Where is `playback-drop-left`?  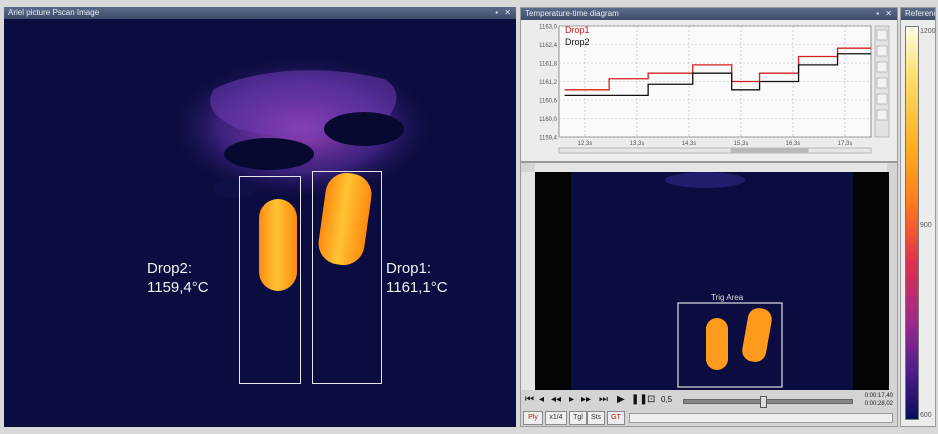 playback-drop-left is located at coordinates (717, 344).